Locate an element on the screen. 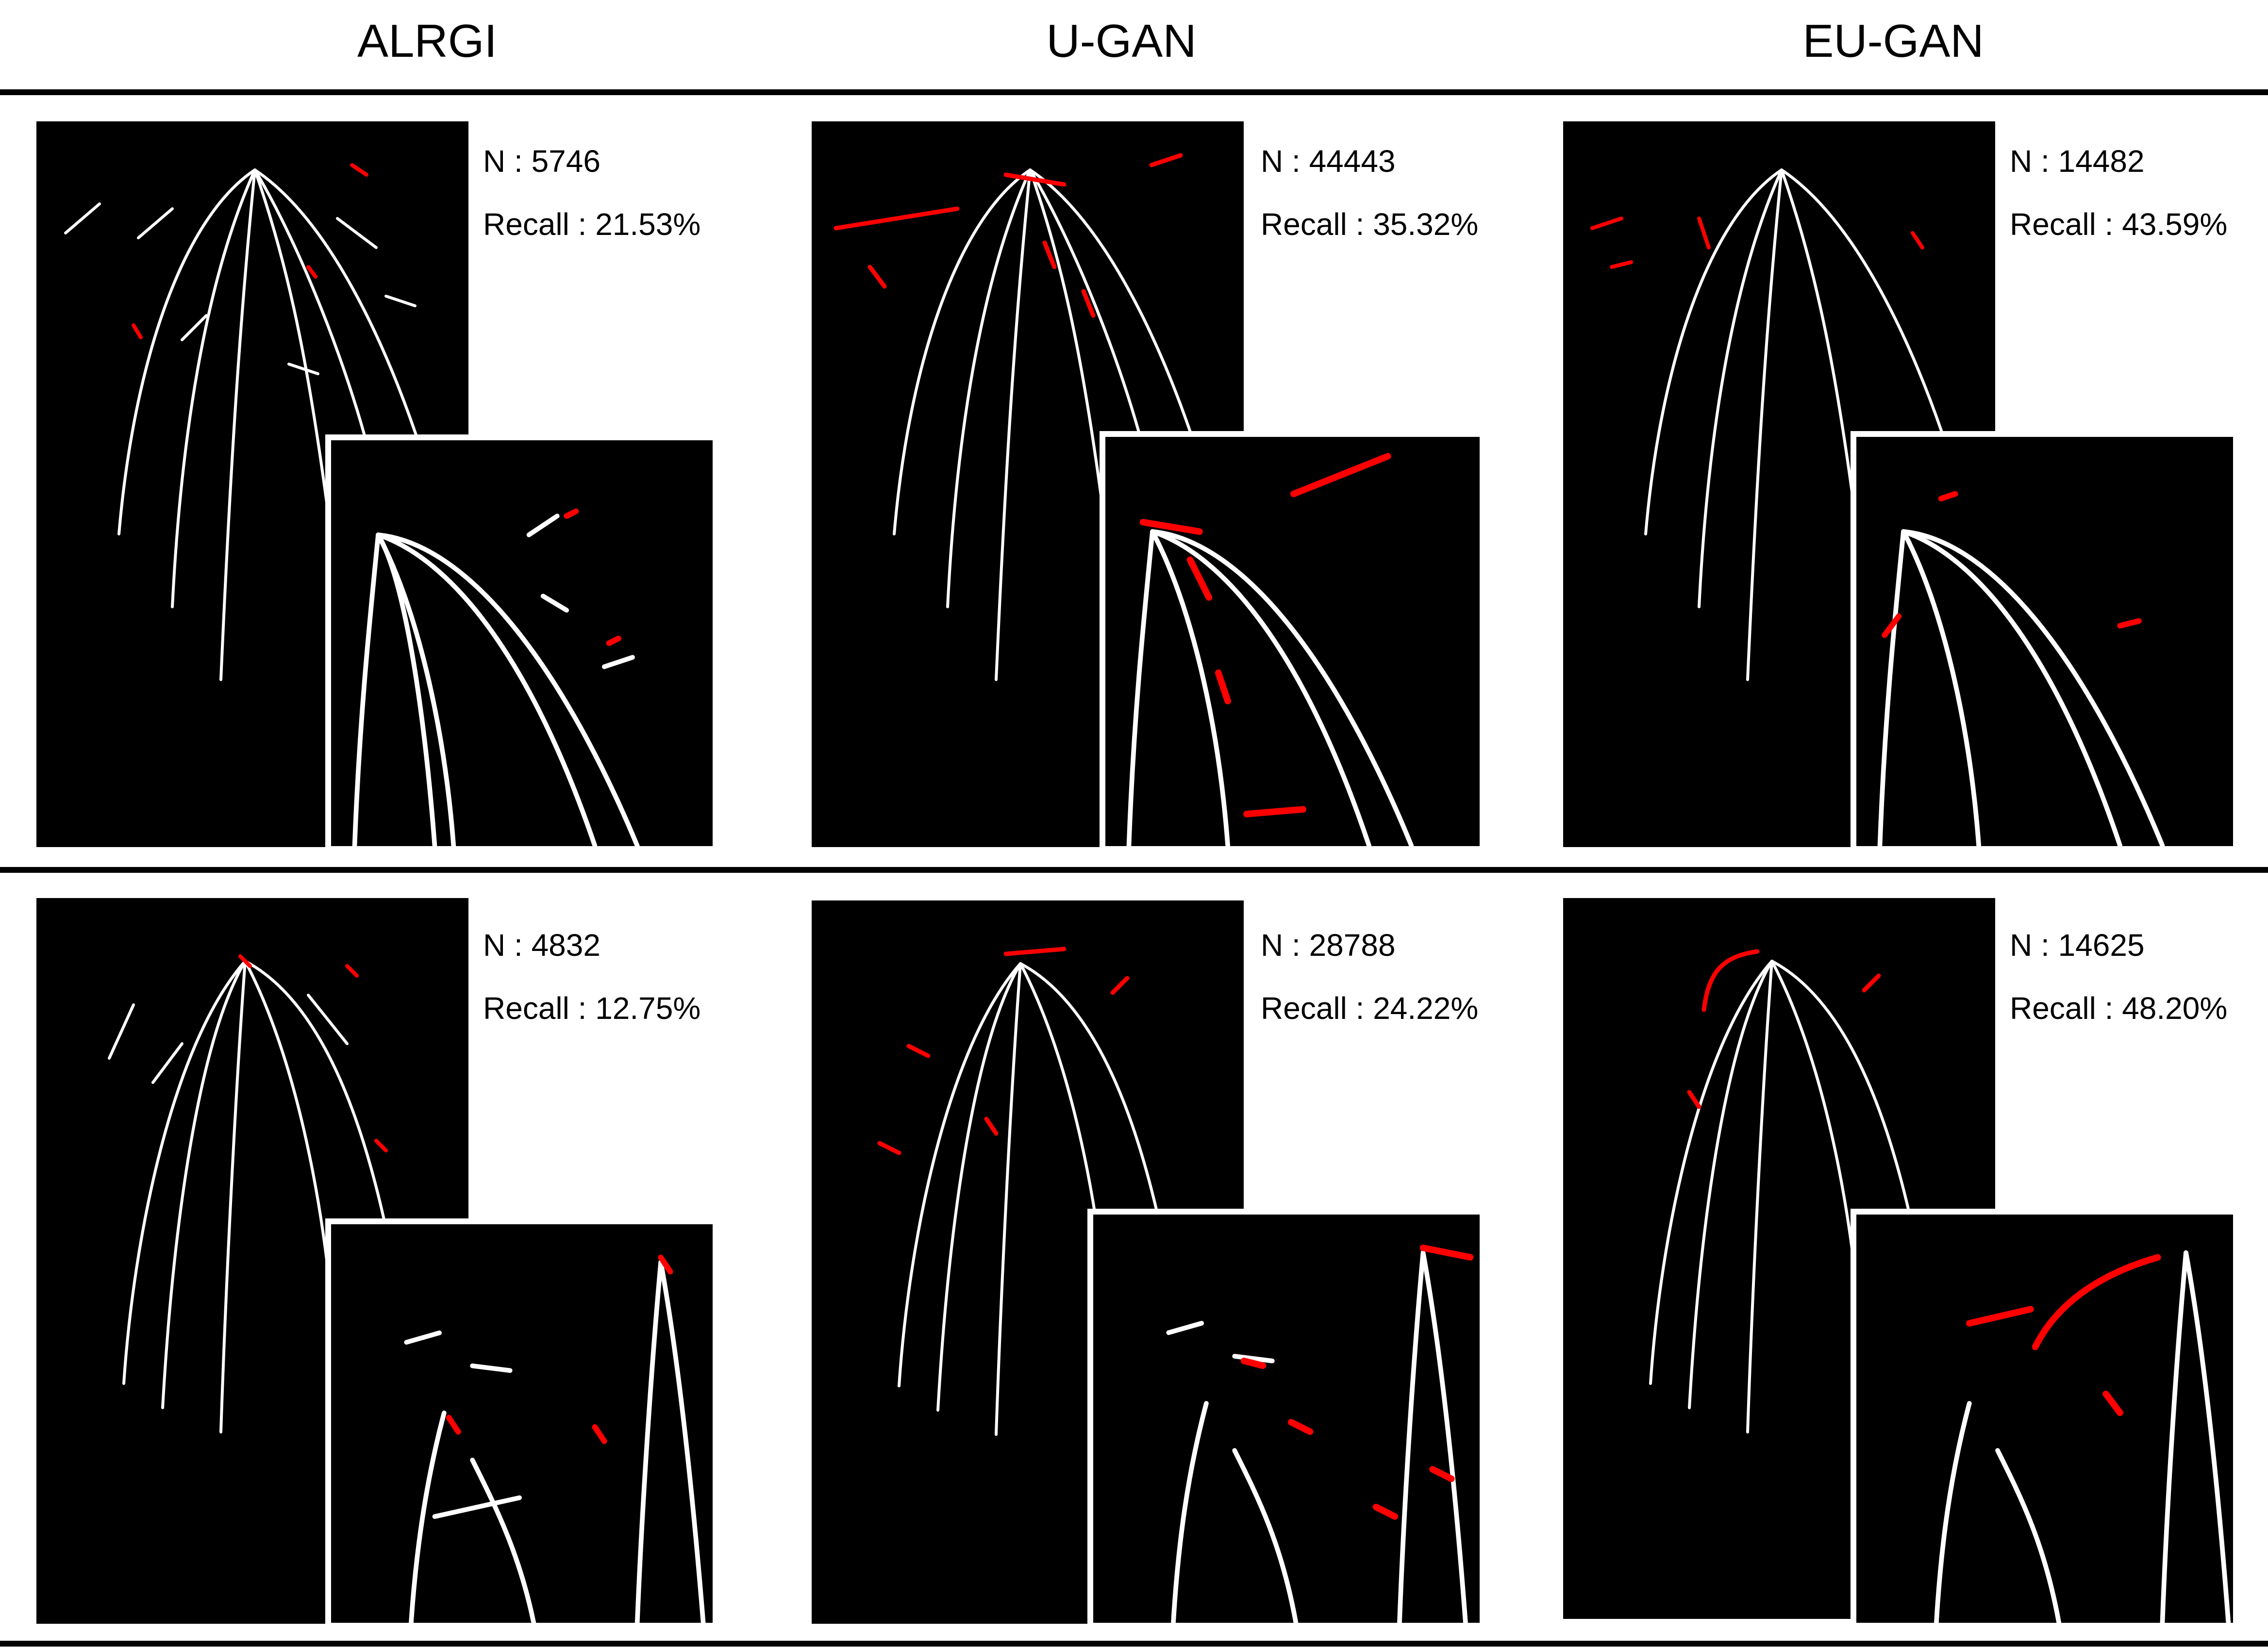 This screenshot has height=1649, width=2268. zoom-inset-u-gan-row1 is located at coordinates (1292, 641).